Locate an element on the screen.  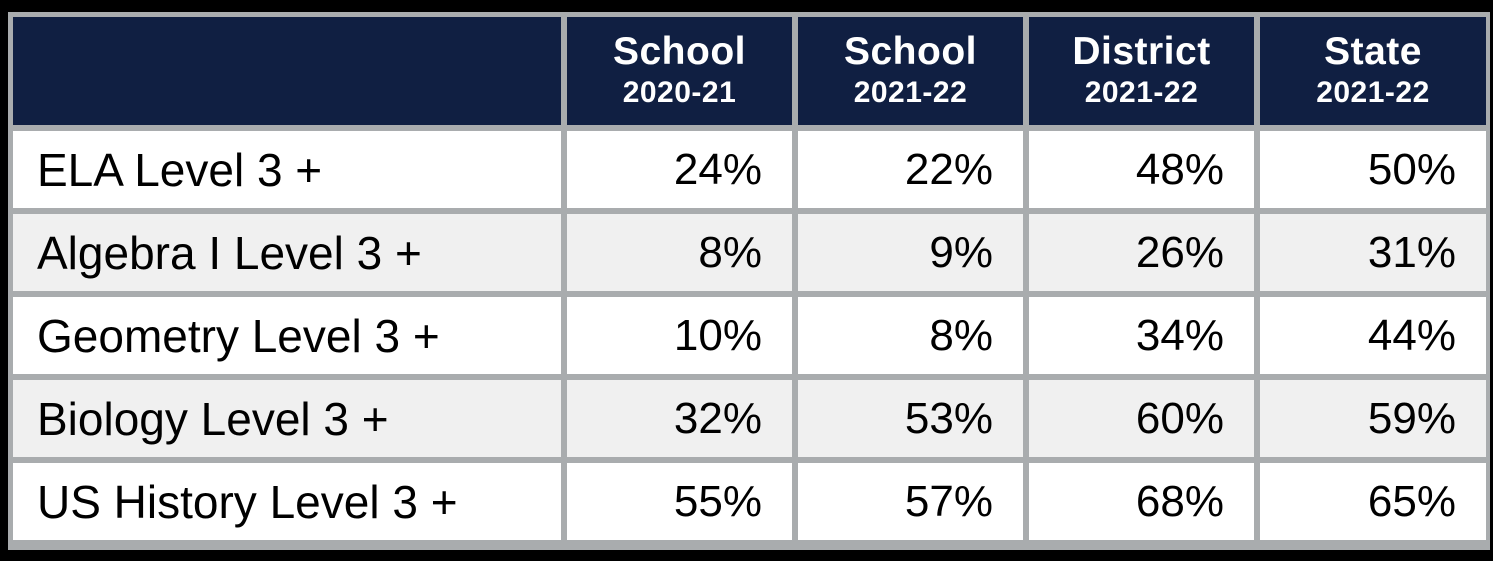
row-label-ela: ELA Level 3 + is located at coordinates (287, 169).